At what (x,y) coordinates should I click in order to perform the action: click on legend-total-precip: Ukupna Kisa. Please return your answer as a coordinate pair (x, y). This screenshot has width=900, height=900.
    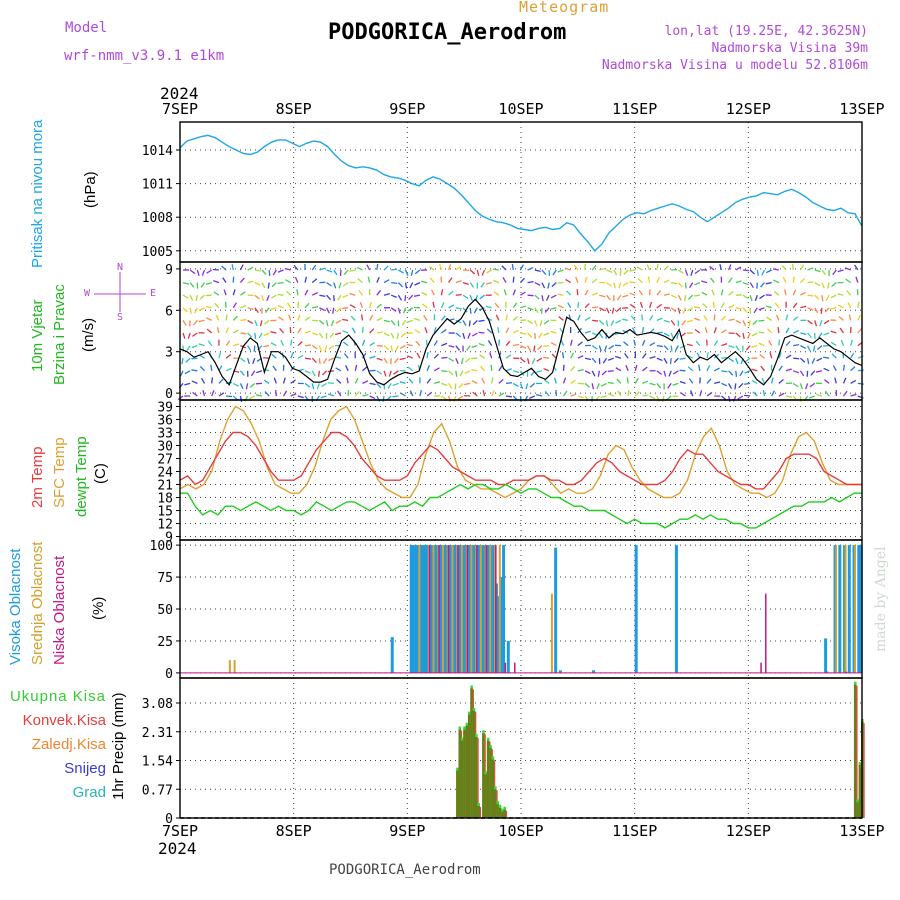
    Looking at the image, I should click on (57, 696).